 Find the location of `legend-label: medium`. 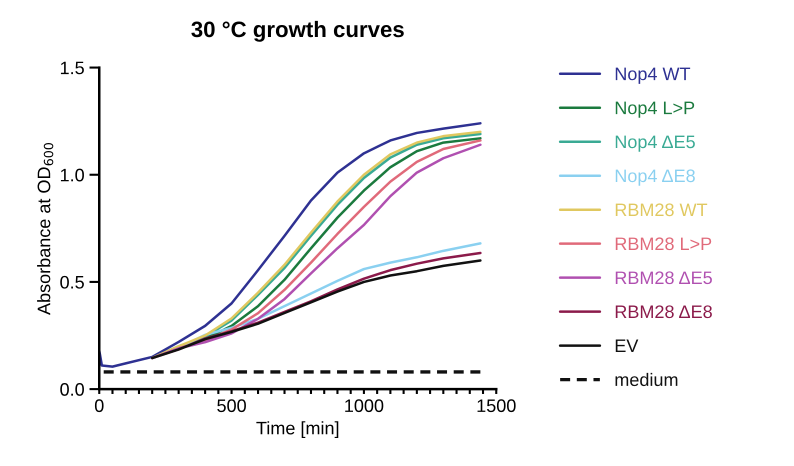

legend-label: medium is located at coordinates (647, 379).